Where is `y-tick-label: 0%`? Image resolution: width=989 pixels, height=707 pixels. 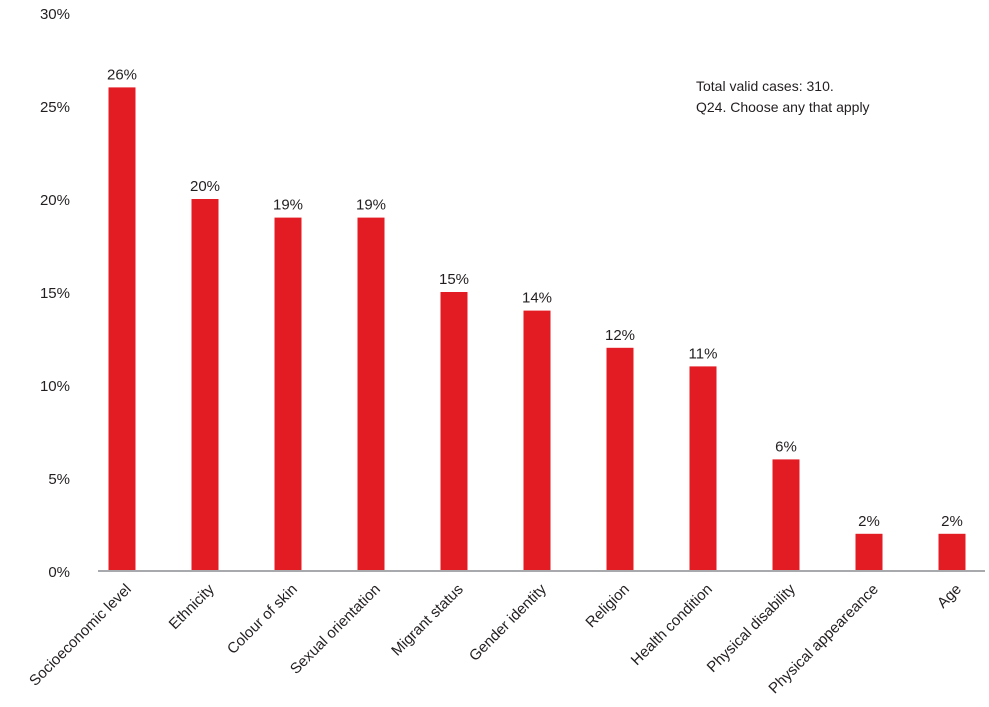 y-tick-label: 0% is located at coordinates (59, 572).